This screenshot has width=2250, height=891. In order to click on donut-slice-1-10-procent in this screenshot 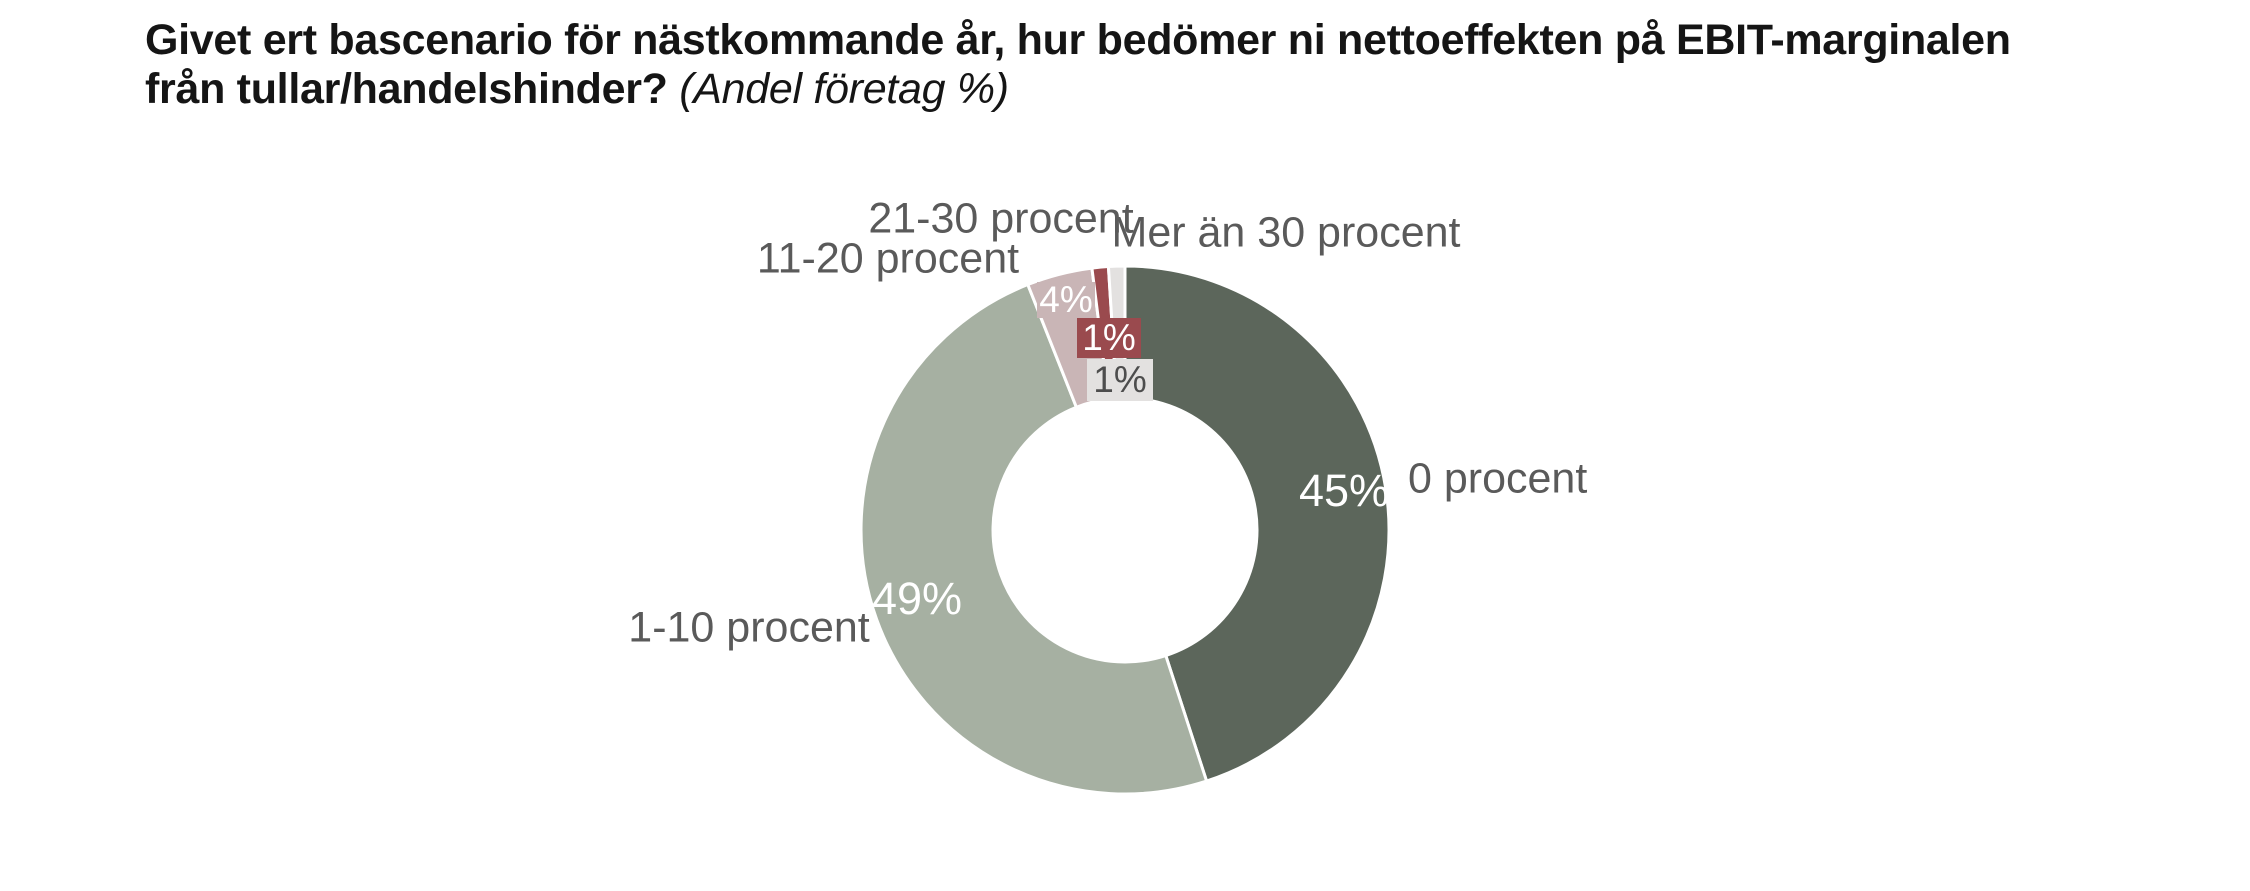, I will do `click(1034, 539)`.